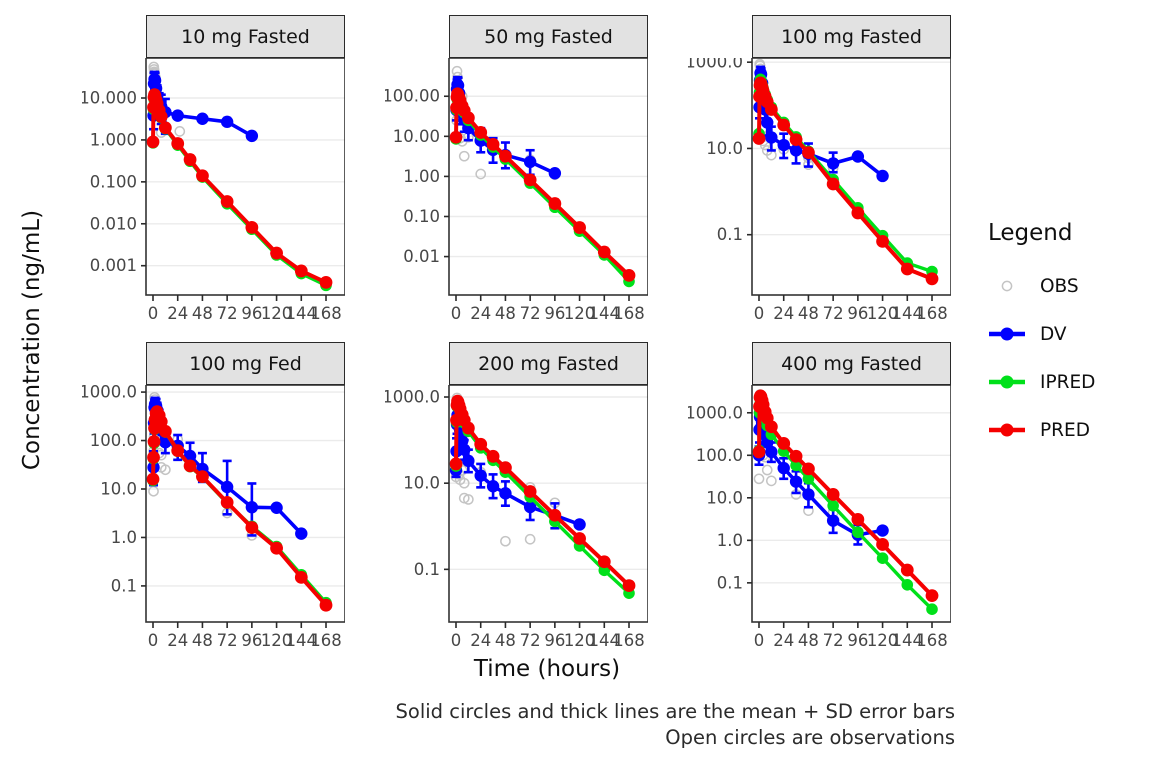  What do you see at coordinates (416, 136) in the screenshot?
I see `svg-text: 10.00` at bounding box center [416, 136].